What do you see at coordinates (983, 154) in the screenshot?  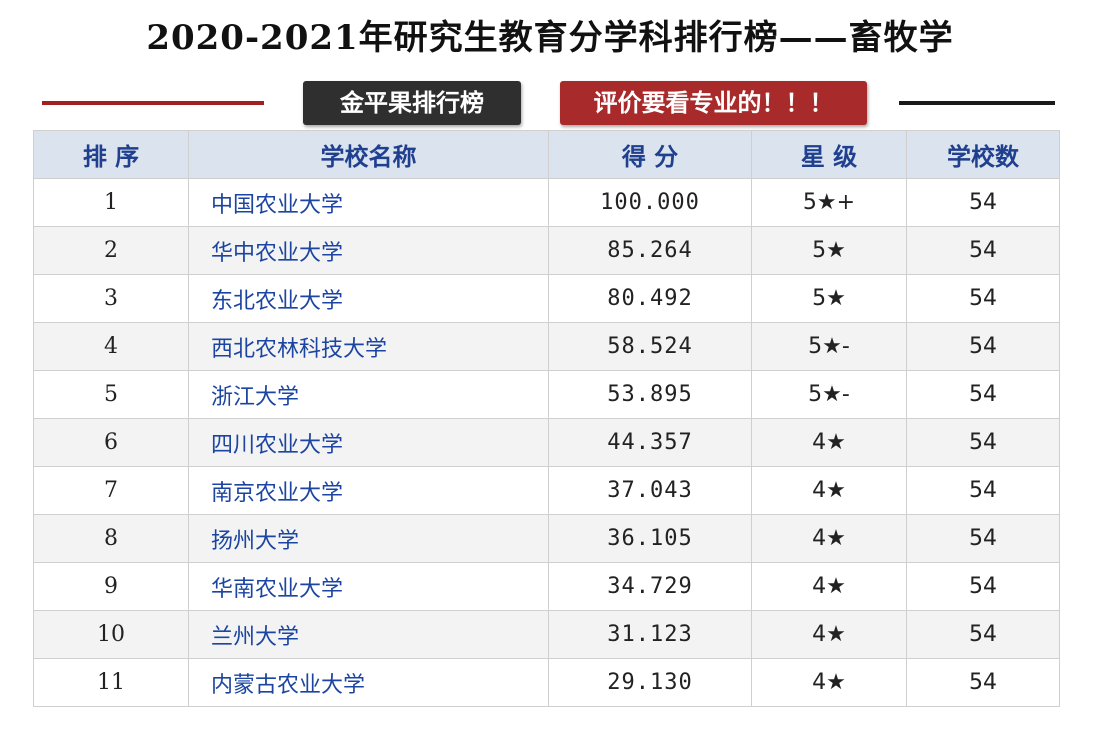 I see `column-header-count: 学校数` at bounding box center [983, 154].